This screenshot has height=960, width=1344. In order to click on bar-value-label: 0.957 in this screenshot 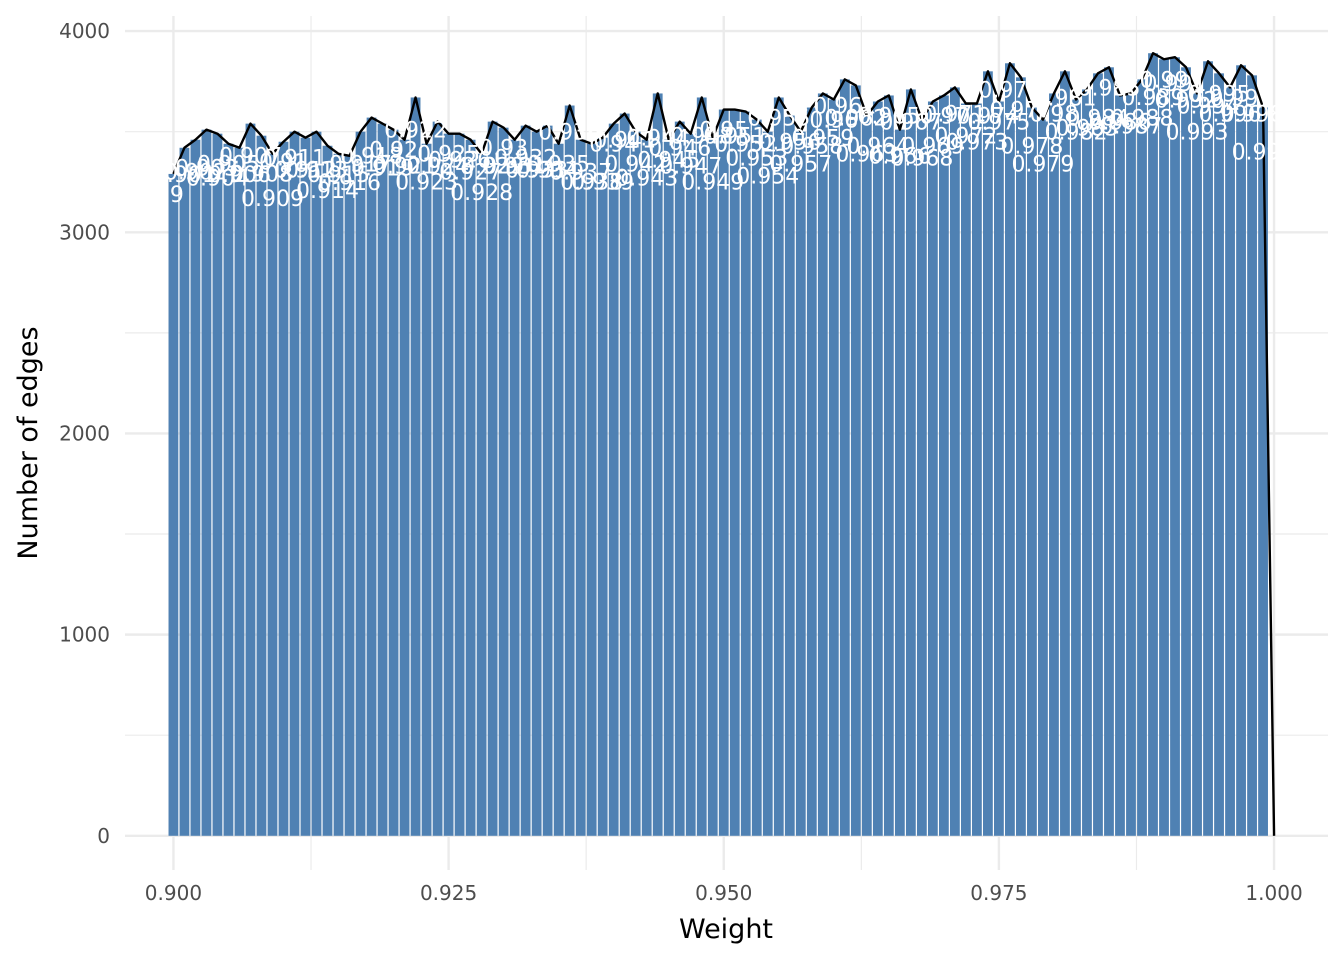, I will do `click(800, 165)`.